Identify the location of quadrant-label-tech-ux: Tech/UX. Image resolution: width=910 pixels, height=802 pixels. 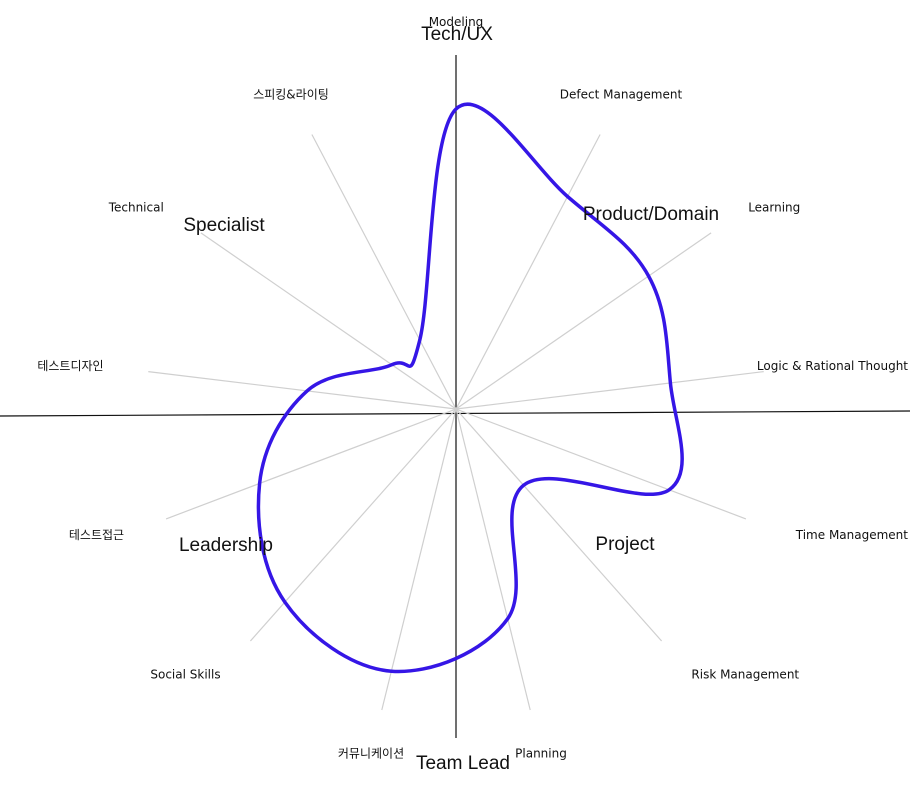
(457, 34).